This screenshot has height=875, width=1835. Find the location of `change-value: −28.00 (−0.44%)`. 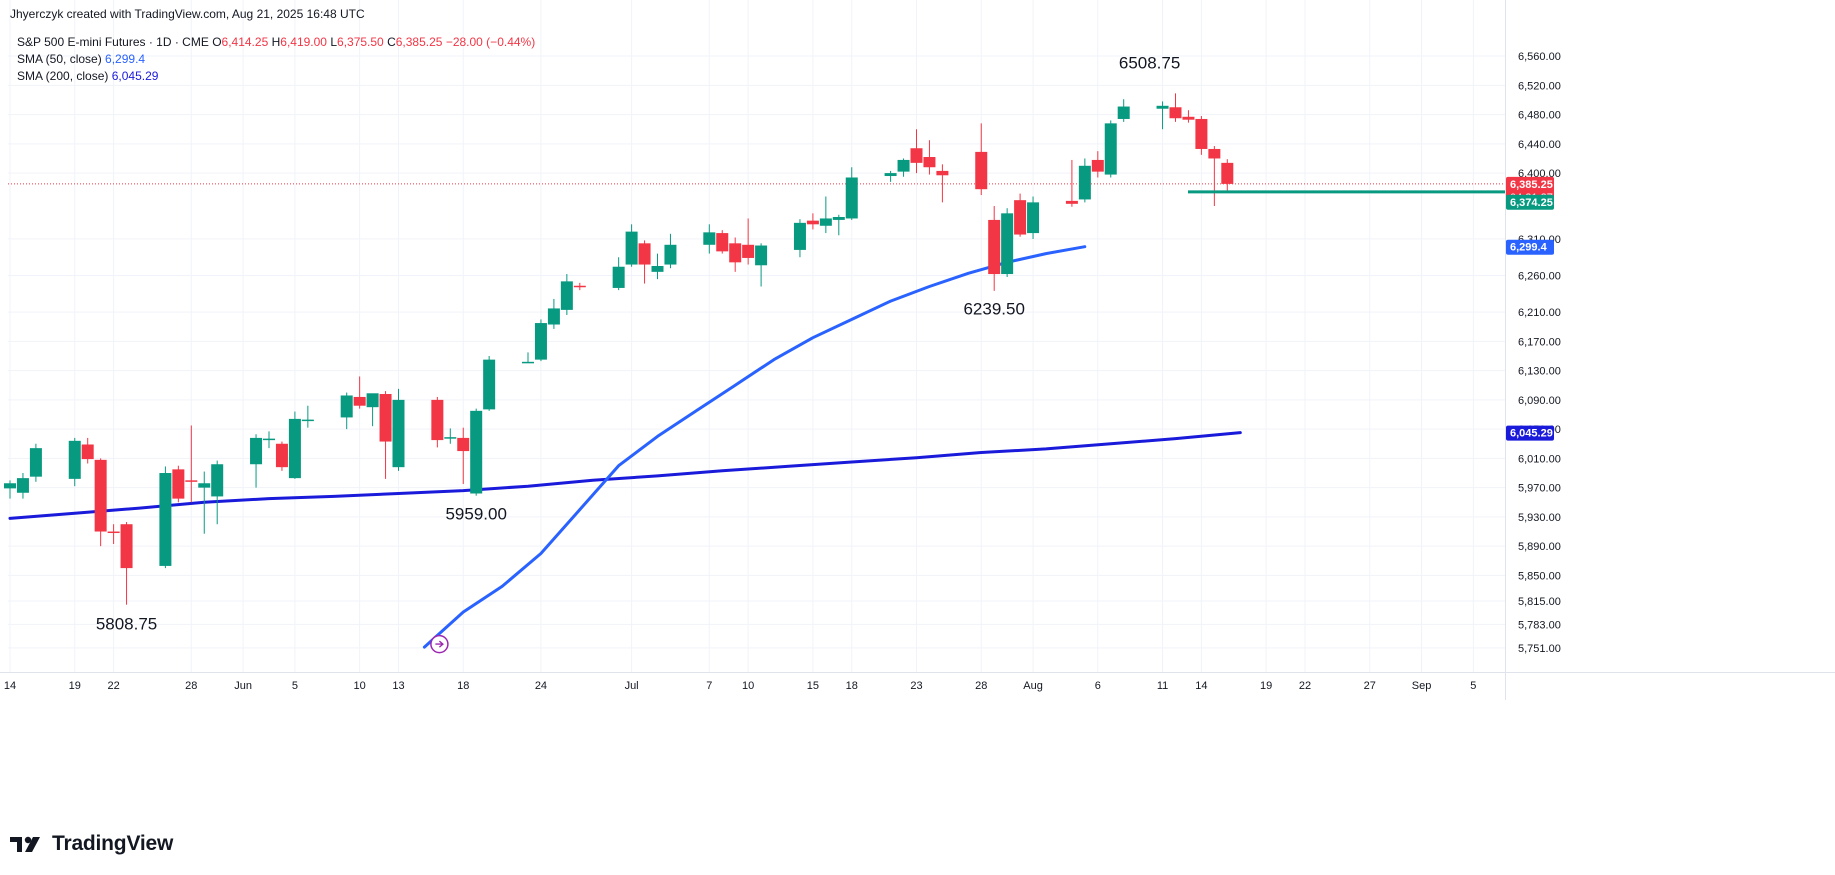

change-value: −28.00 (−0.44%) is located at coordinates (490, 42).